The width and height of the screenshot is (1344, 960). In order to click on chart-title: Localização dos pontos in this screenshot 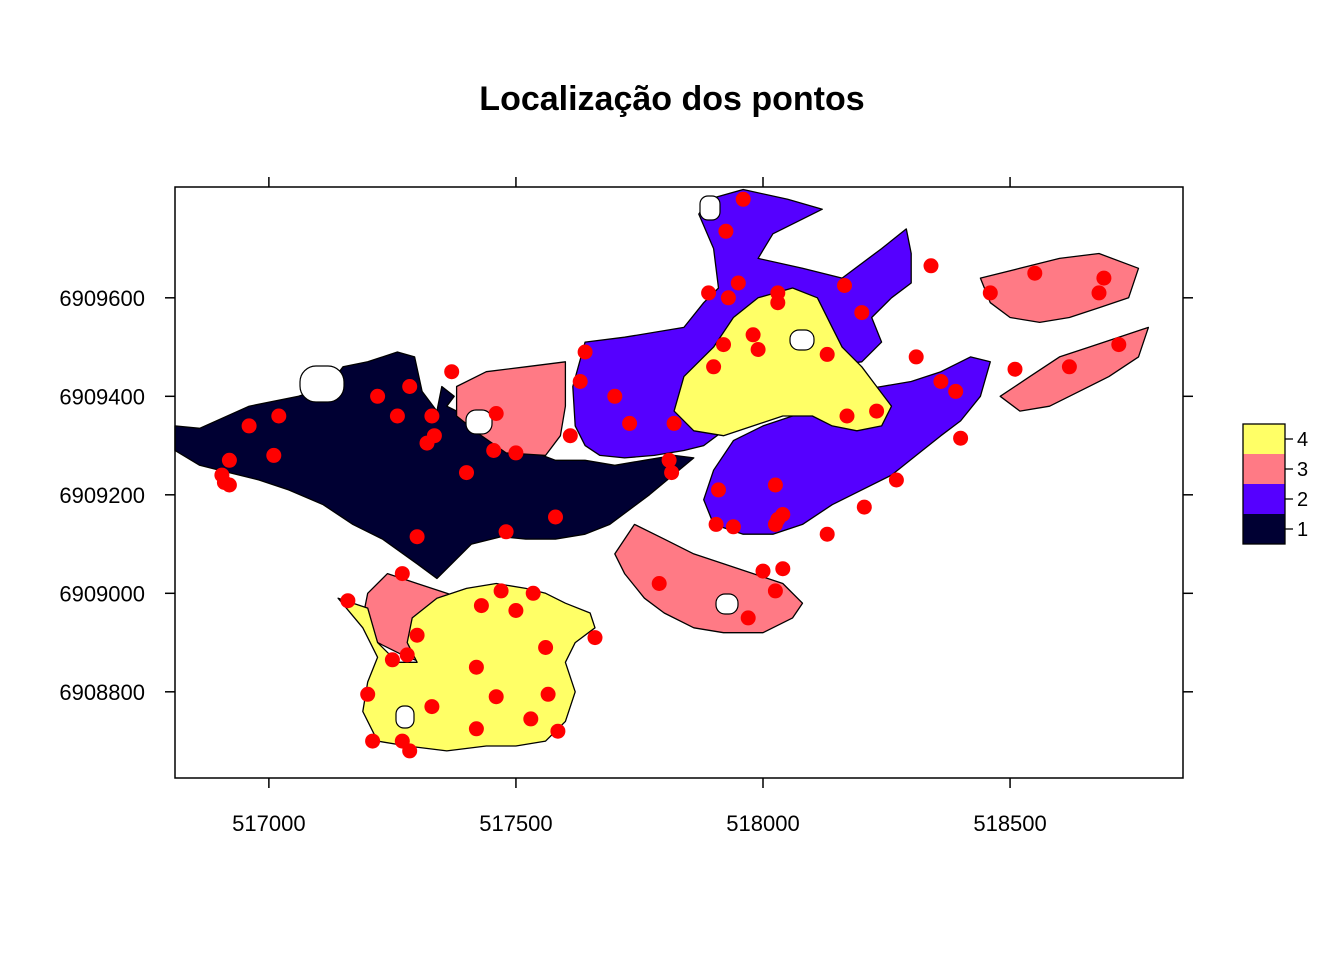, I will do `click(671, 99)`.